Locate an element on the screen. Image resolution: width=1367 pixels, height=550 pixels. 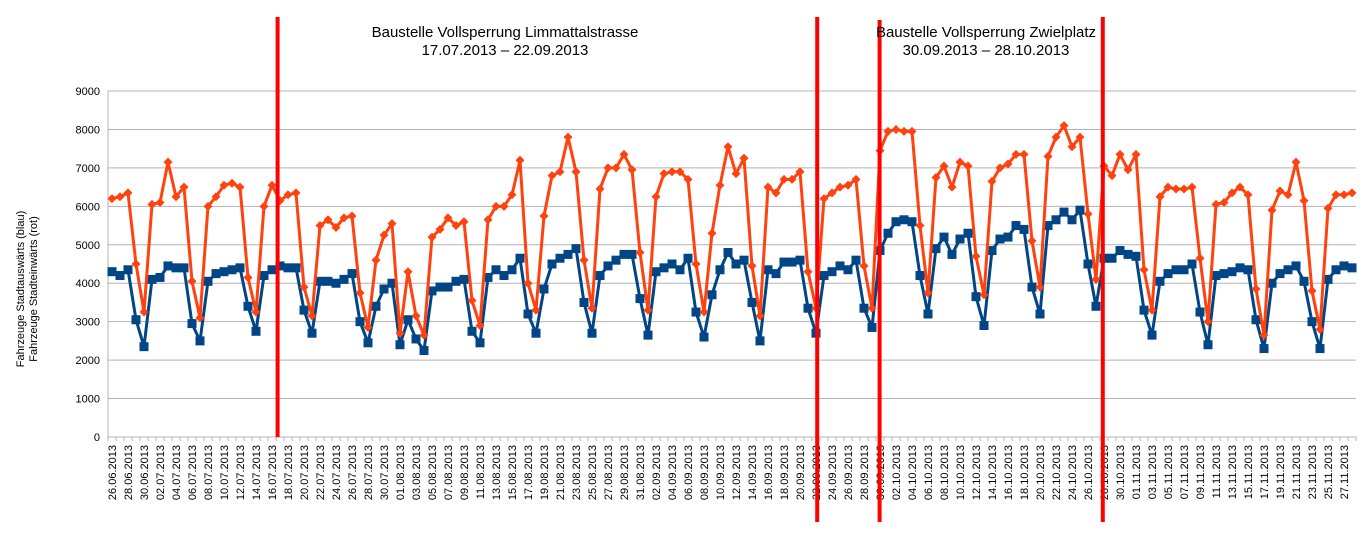
x-tick-label: 26.09.2013 is located at coordinates (849, 472).